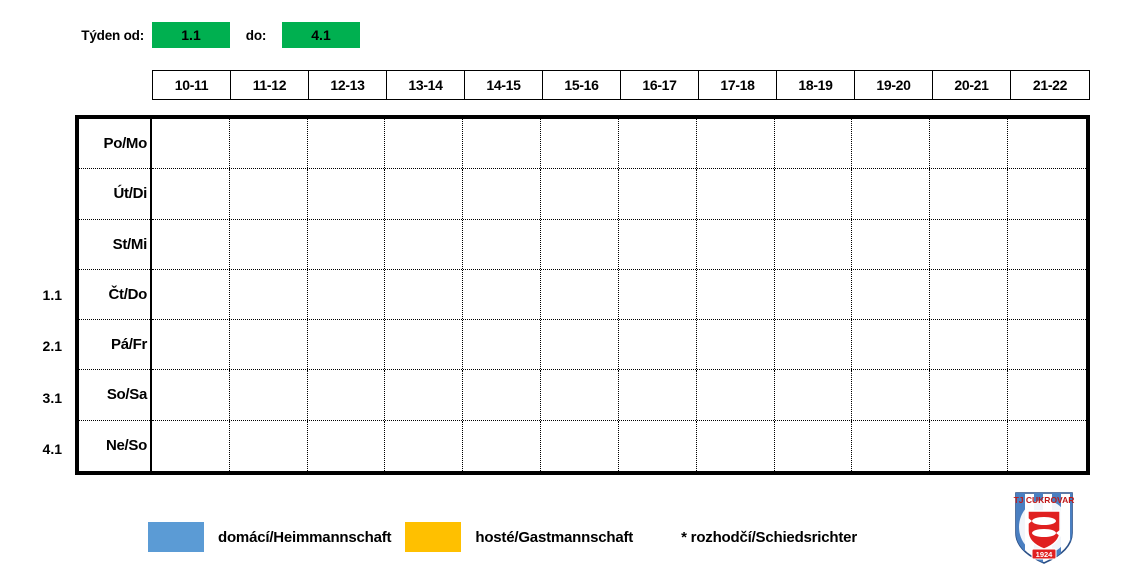 The width and height of the screenshot is (1124, 573). I want to click on week-to-value: 4.1, so click(321, 35).